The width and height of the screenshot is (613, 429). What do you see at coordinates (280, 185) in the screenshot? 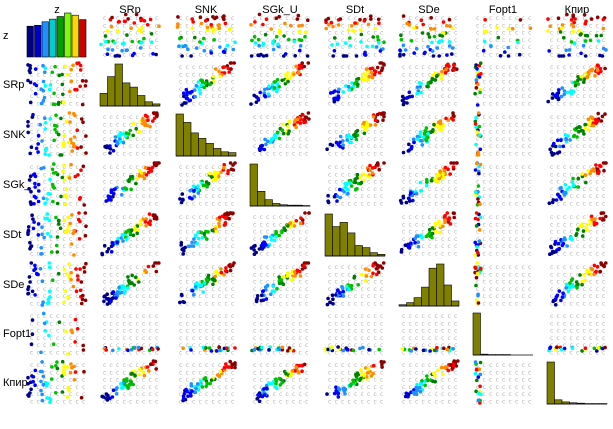
I see `panel-SGk_U-SGk_U` at bounding box center [280, 185].